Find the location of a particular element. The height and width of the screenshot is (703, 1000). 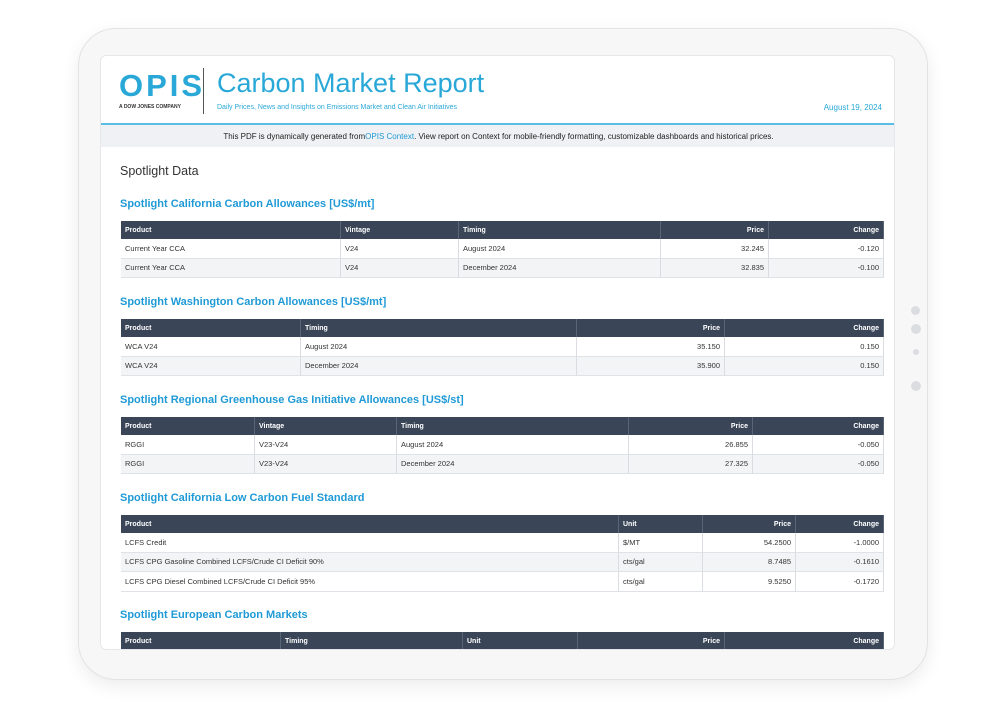

table-cell: 35.900 is located at coordinates (651, 367).